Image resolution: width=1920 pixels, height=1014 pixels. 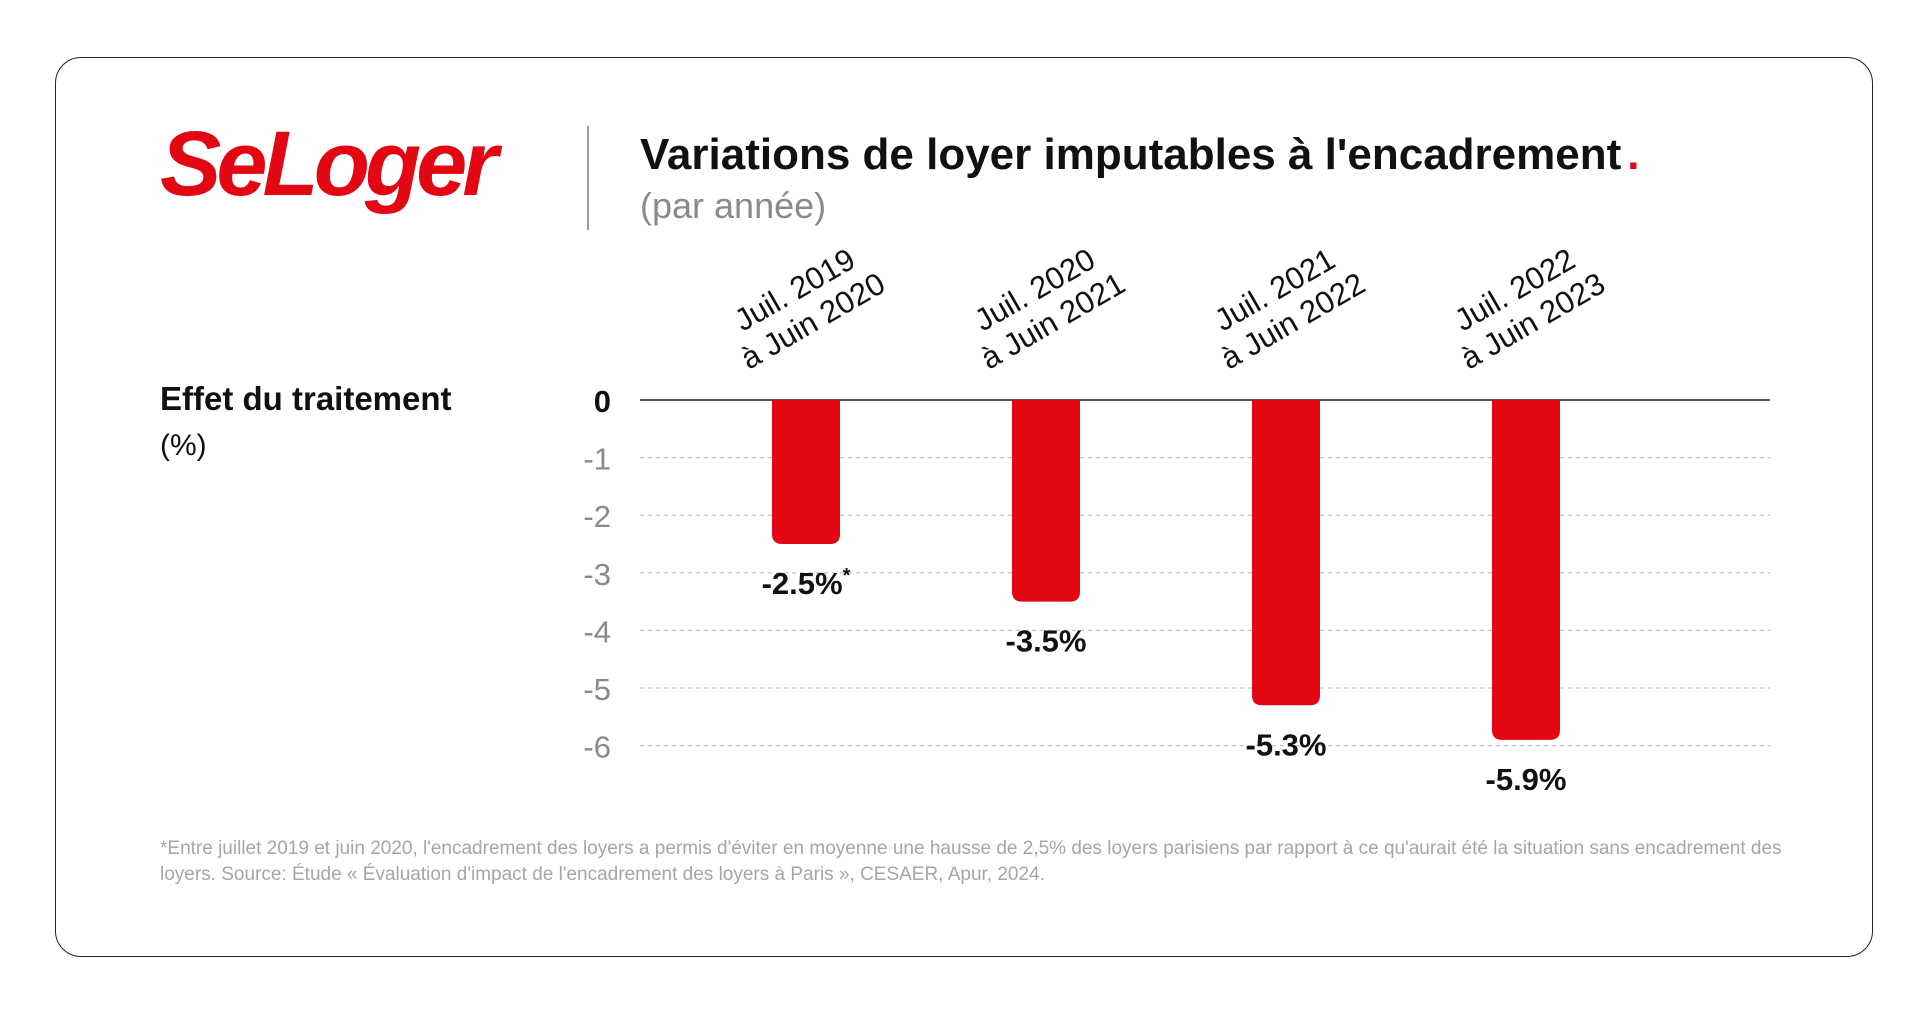 What do you see at coordinates (183, 446) in the screenshot?
I see `y-axis-label-unit: (%)` at bounding box center [183, 446].